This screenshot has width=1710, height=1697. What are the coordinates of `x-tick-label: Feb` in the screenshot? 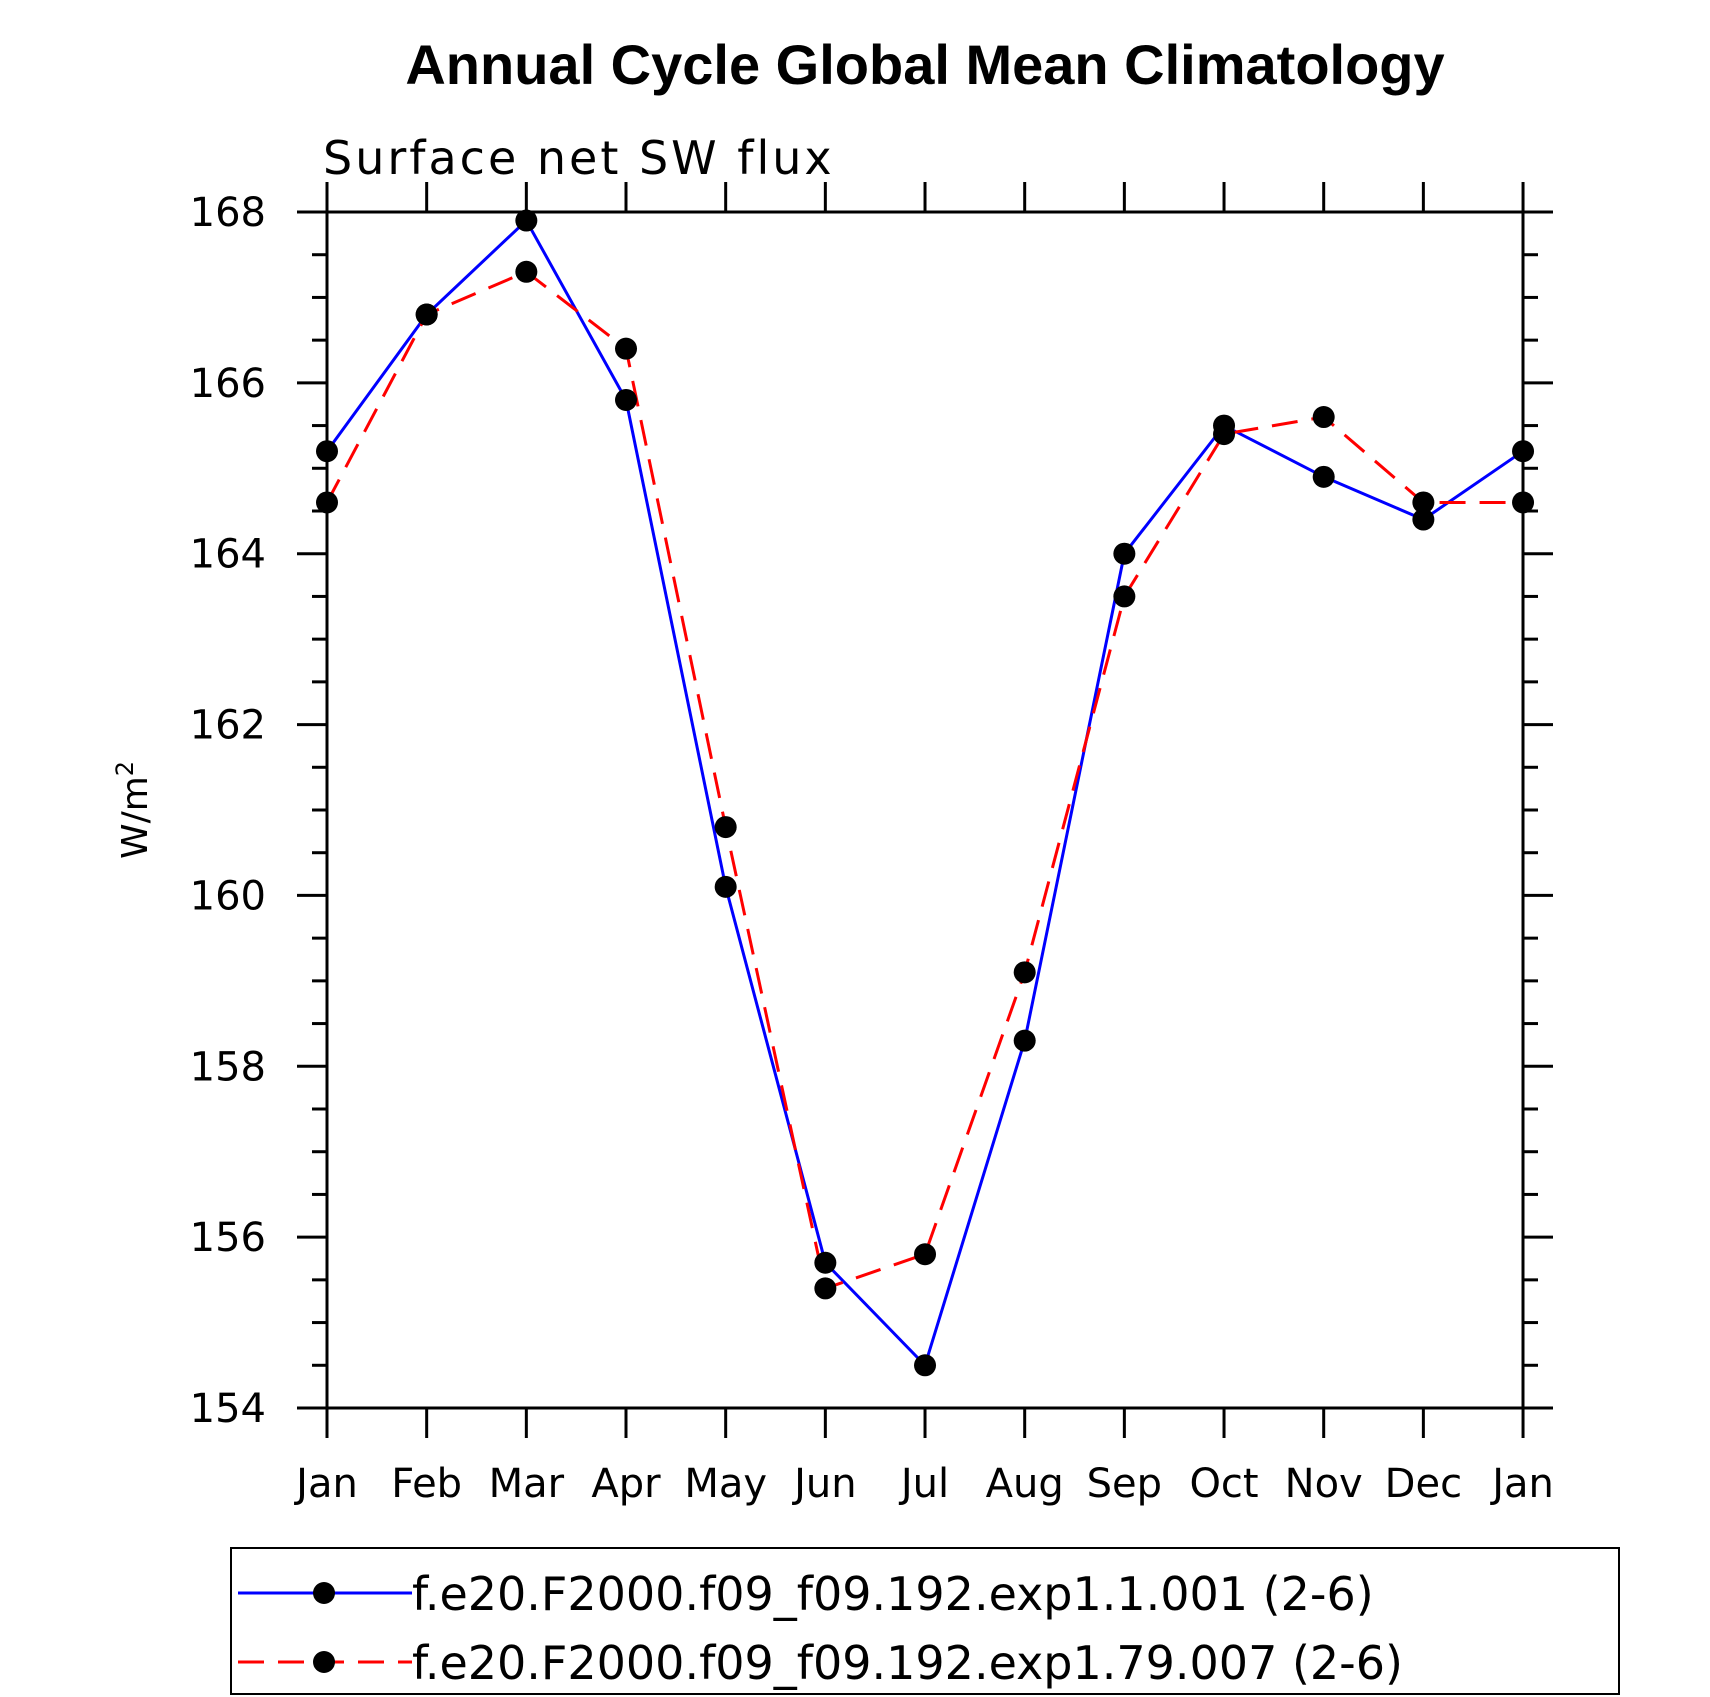 It's located at (426, 1484).